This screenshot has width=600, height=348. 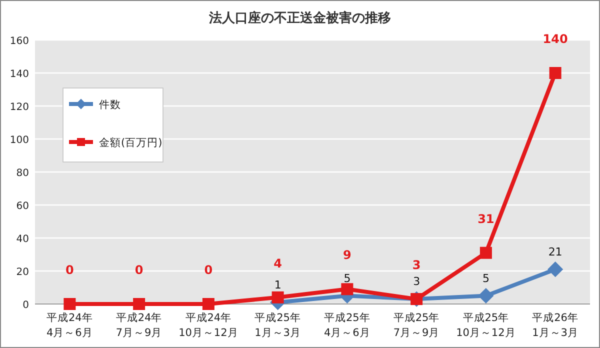 What do you see at coordinates (22, 239) in the screenshot?
I see `y-tick-label: 40` at bounding box center [22, 239].